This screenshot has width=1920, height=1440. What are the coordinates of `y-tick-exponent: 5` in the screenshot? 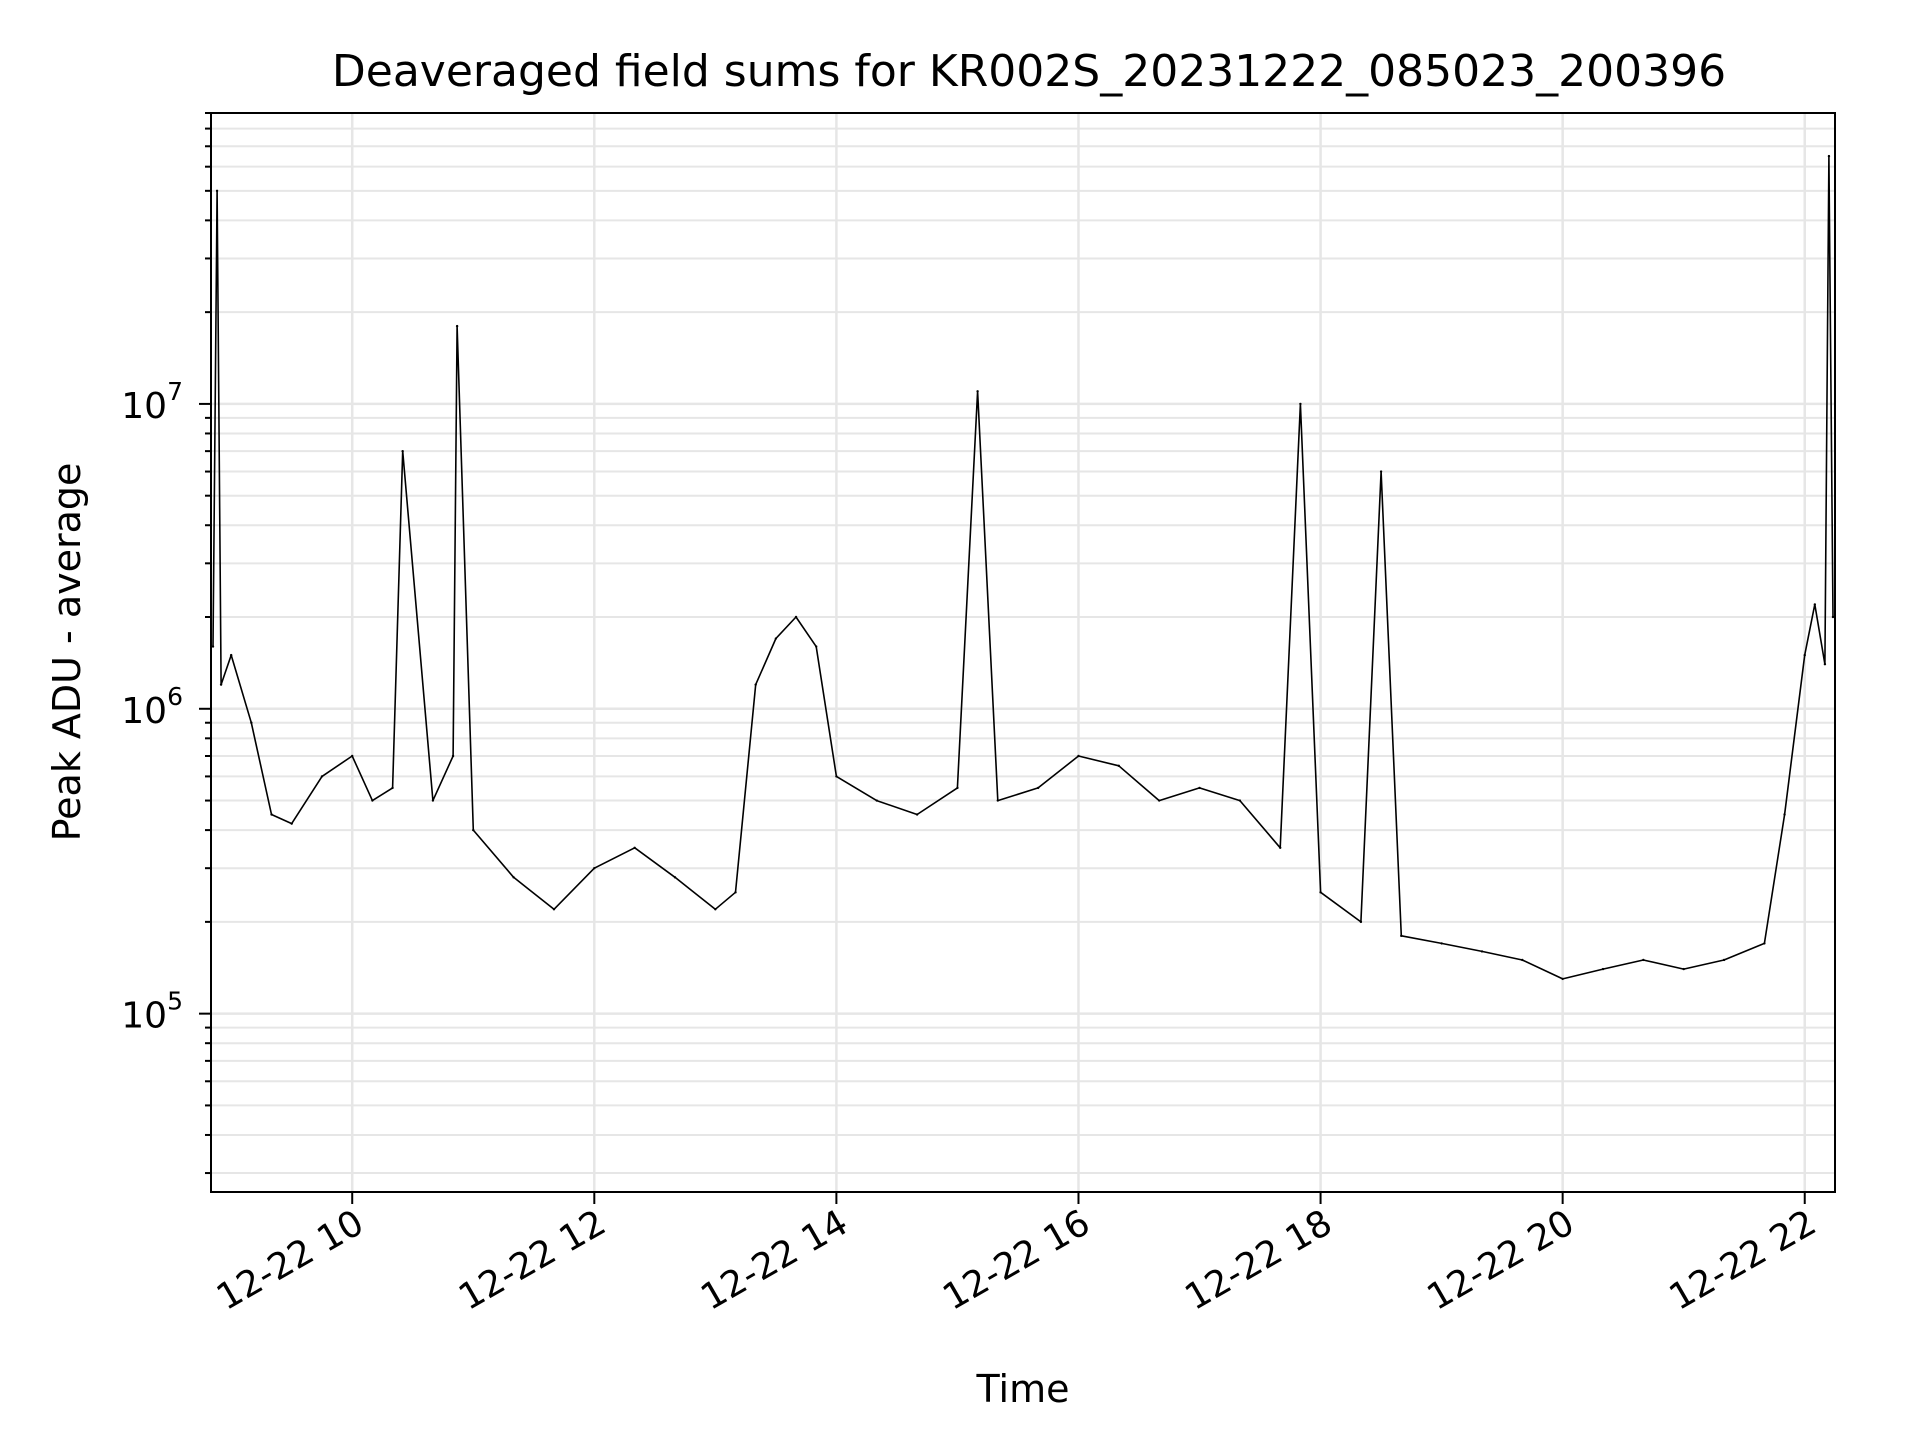 It's located at (175, 1001).